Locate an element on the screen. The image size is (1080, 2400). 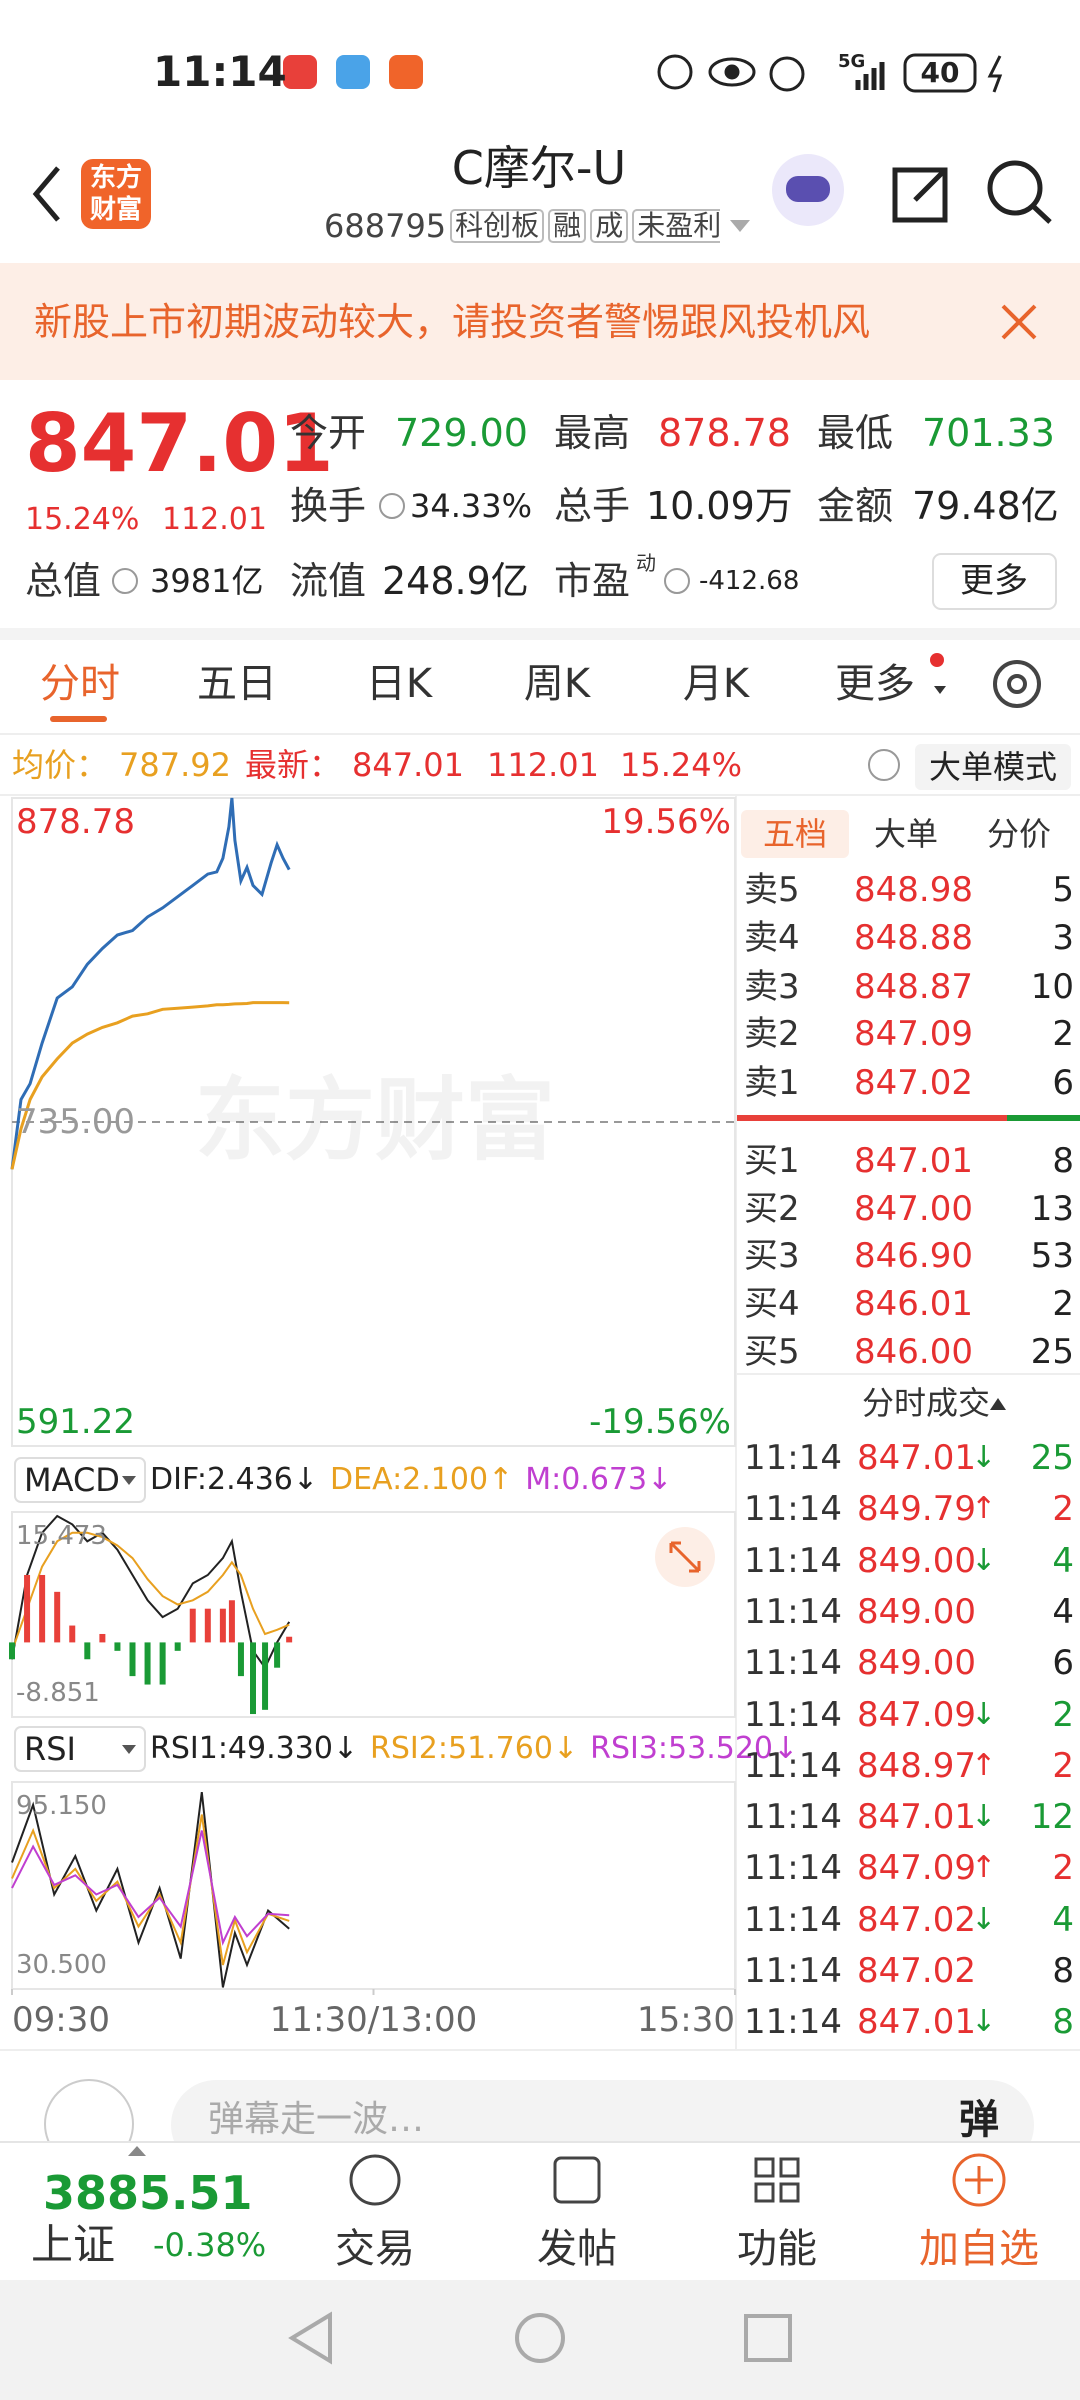
y-tick-label: 30.500 is located at coordinates (61, 1965).